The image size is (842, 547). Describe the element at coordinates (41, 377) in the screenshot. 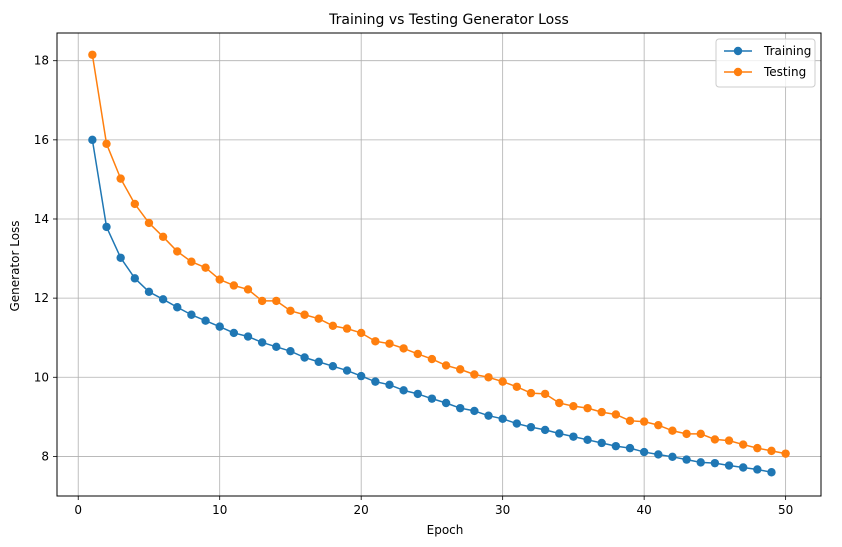

I see `y-tick-label: 10` at that location.